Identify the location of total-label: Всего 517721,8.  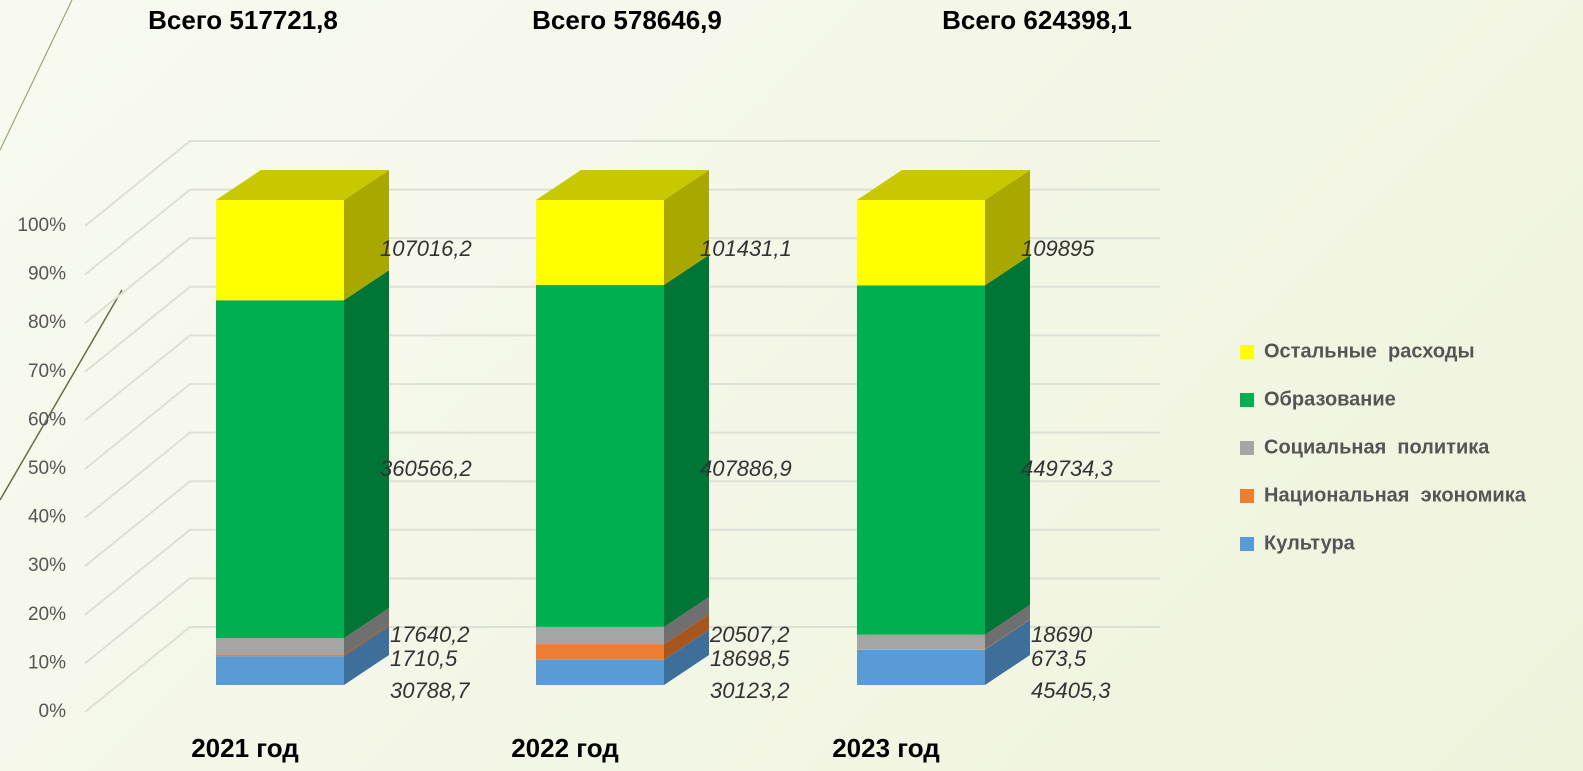
(243, 20).